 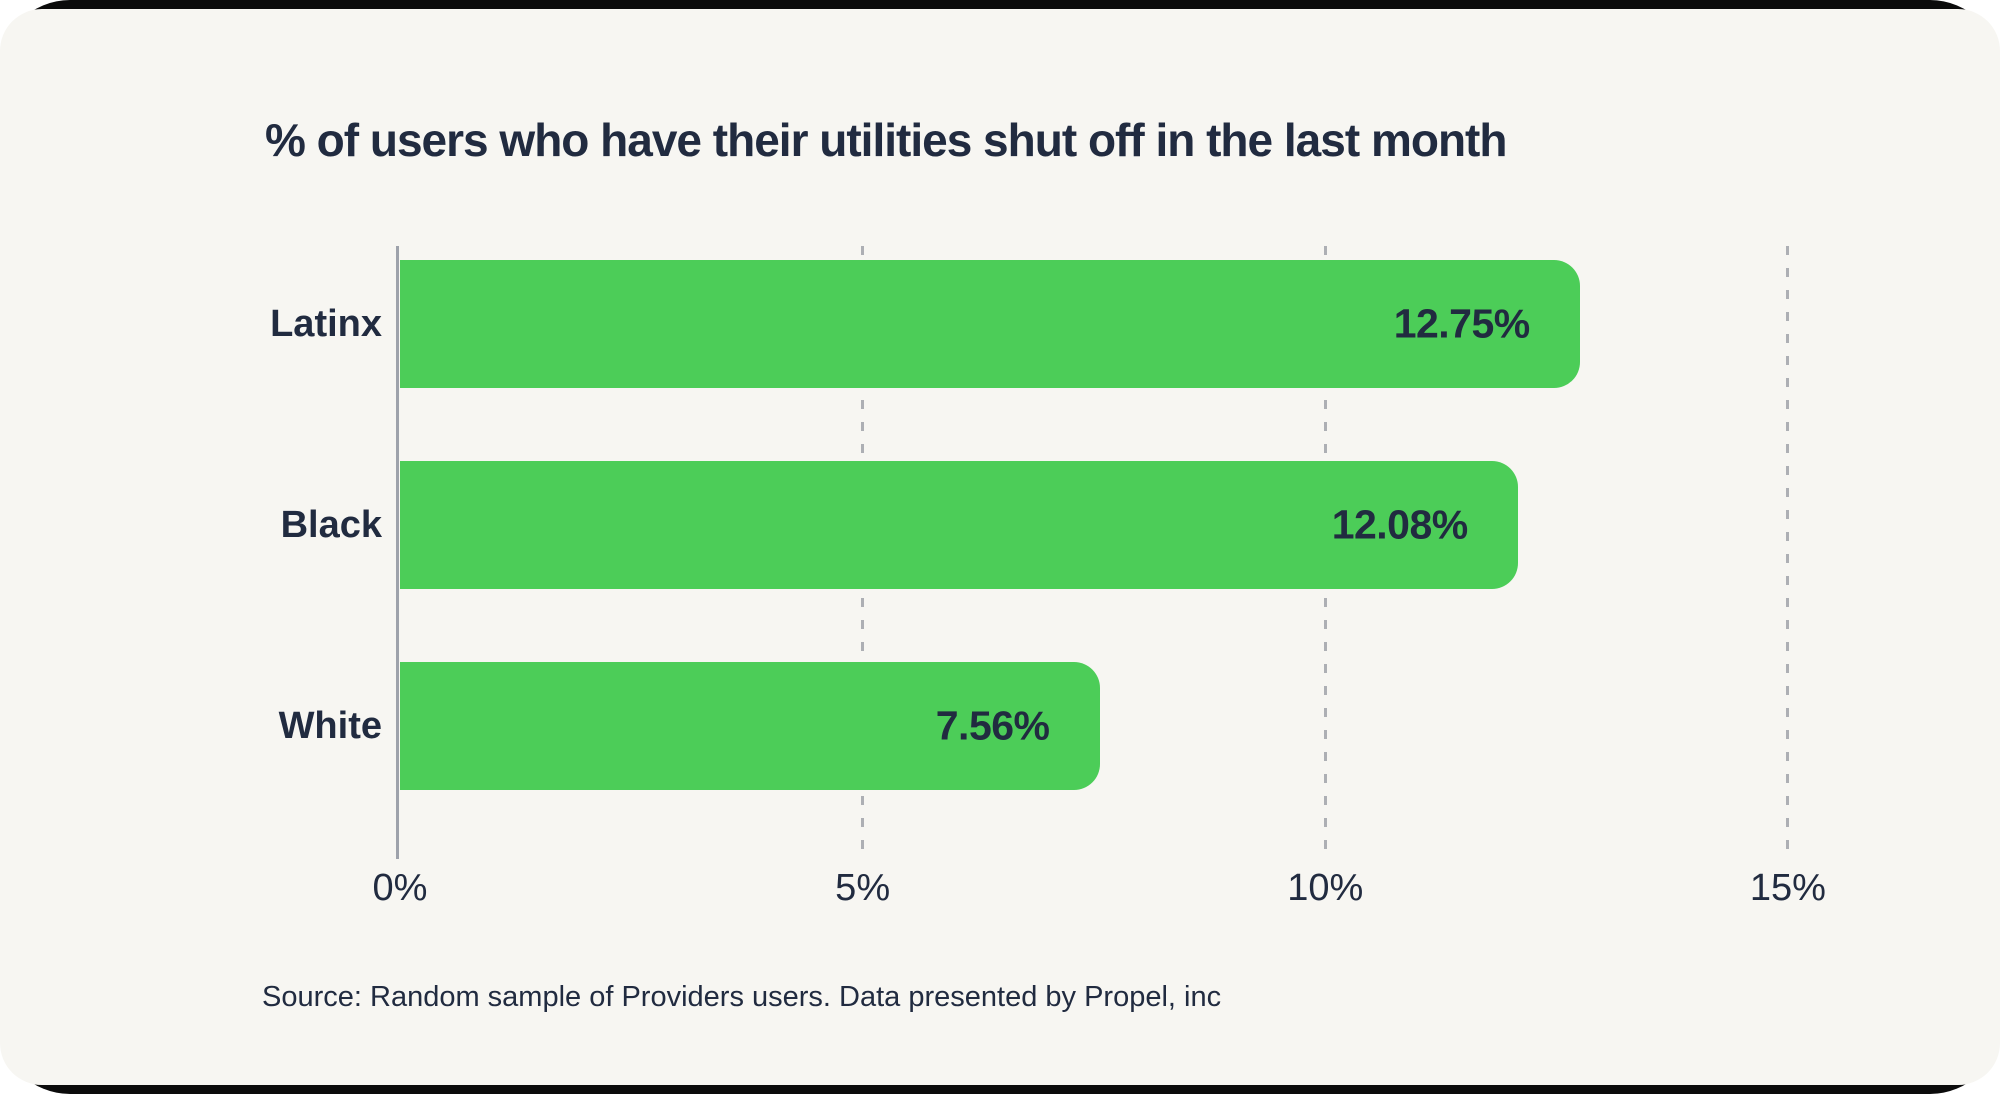 What do you see at coordinates (992, 725) in the screenshot?
I see `bar-value-label-white: 7.56%` at bounding box center [992, 725].